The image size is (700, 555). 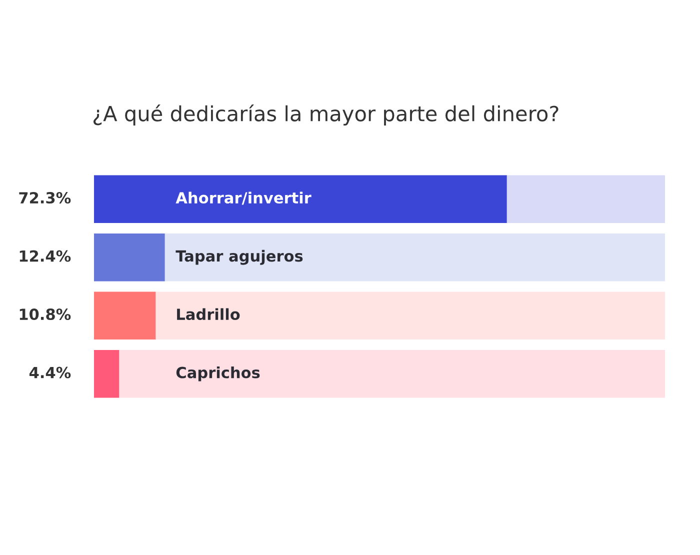 What do you see at coordinates (50, 372) in the screenshot?
I see `data-label: 4.4%` at bounding box center [50, 372].